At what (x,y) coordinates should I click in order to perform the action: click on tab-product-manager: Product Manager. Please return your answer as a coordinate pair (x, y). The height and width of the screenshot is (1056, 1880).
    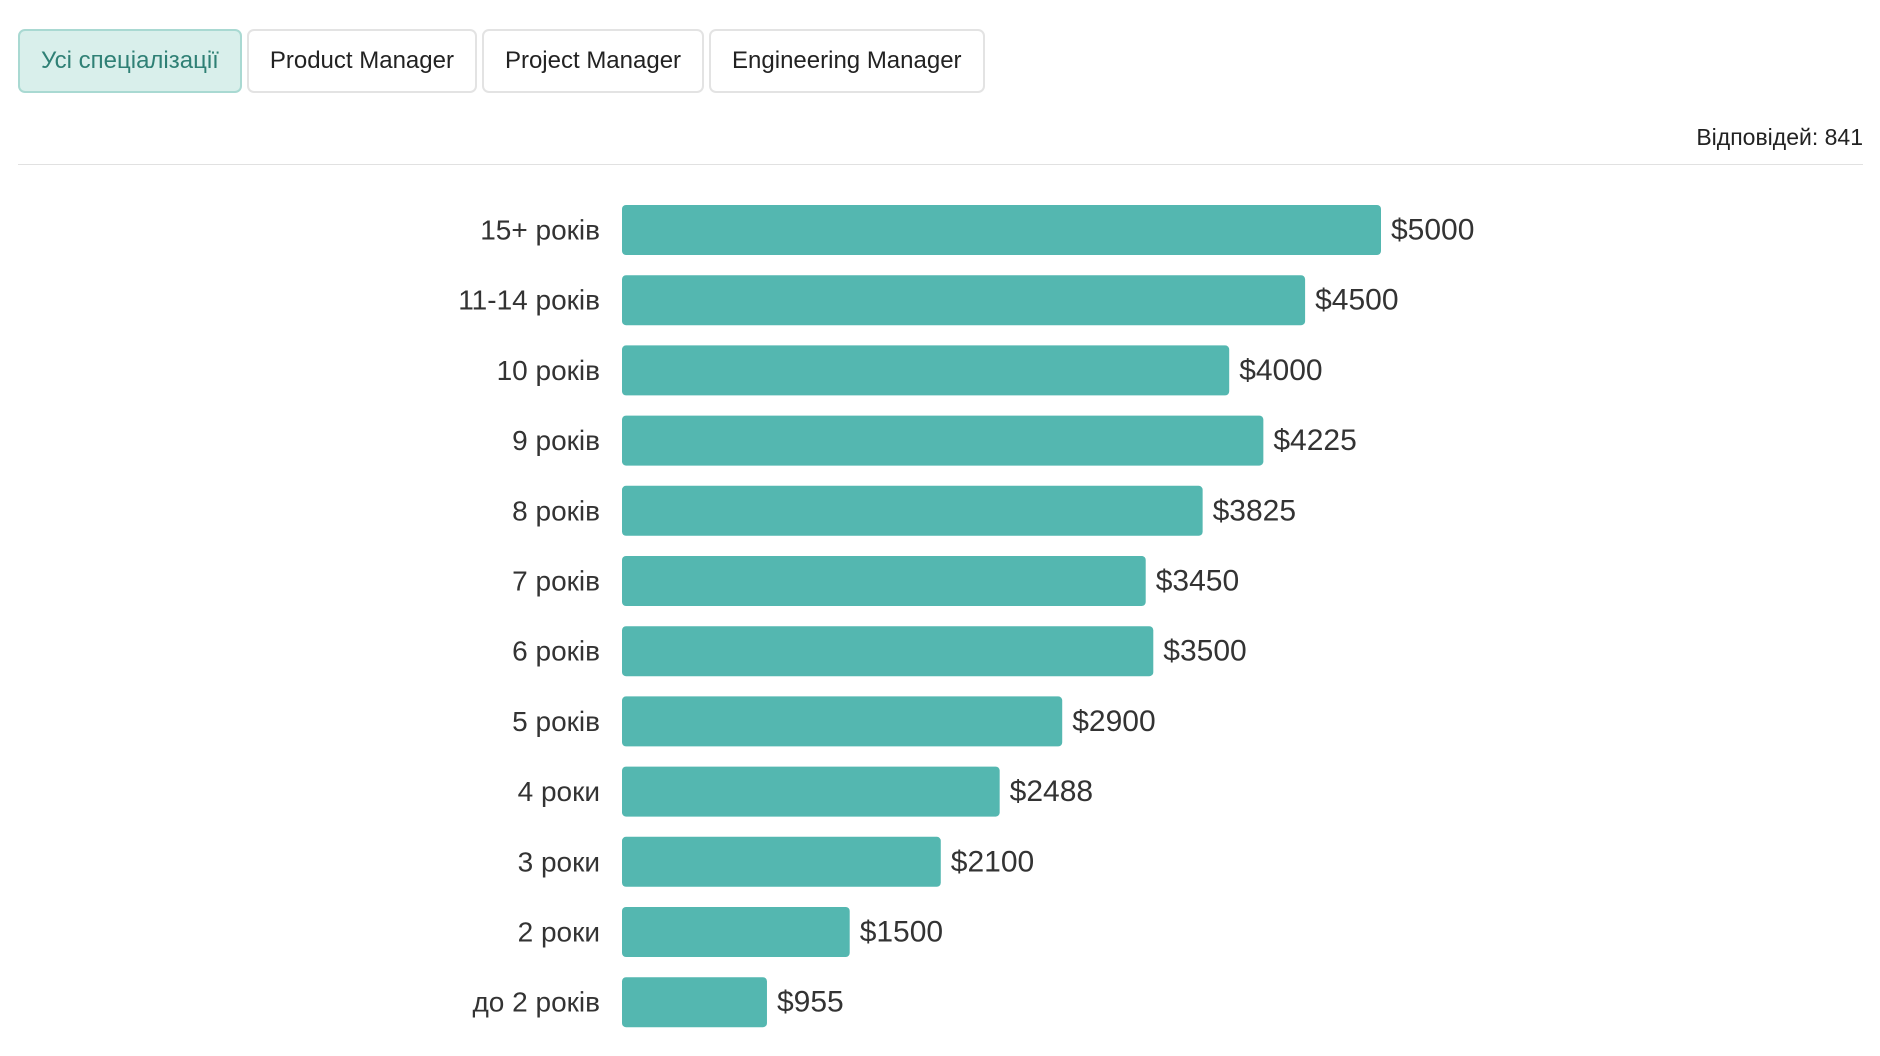
    Looking at the image, I should click on (361, 61).